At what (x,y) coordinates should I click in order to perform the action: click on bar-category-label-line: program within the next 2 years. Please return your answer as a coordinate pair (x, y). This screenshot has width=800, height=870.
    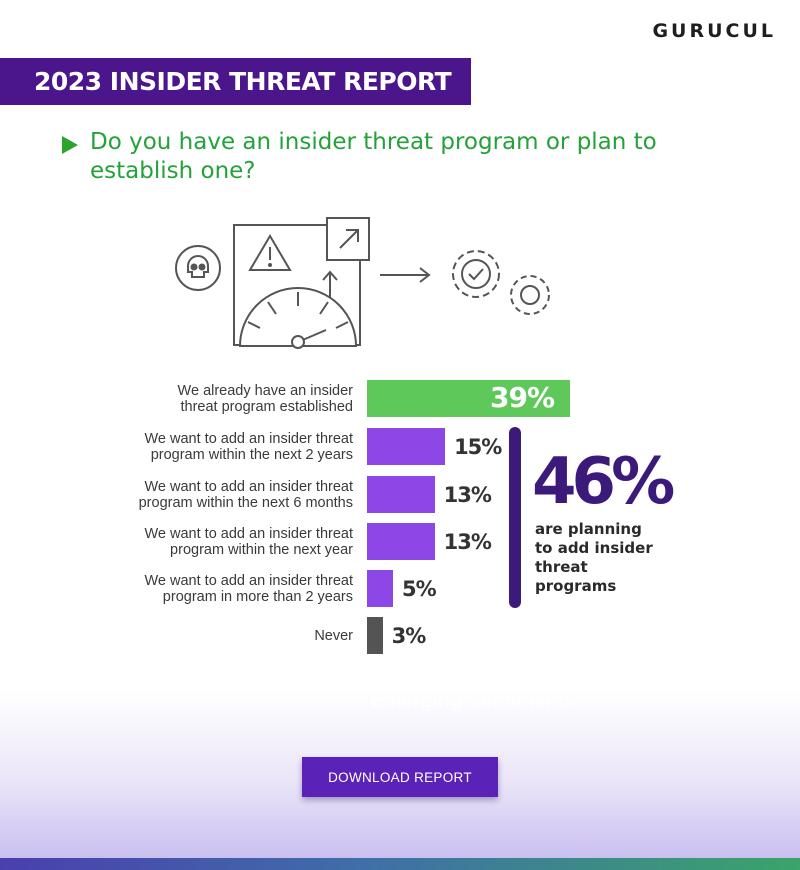
    Looking at the image, I should click on (251, 454).